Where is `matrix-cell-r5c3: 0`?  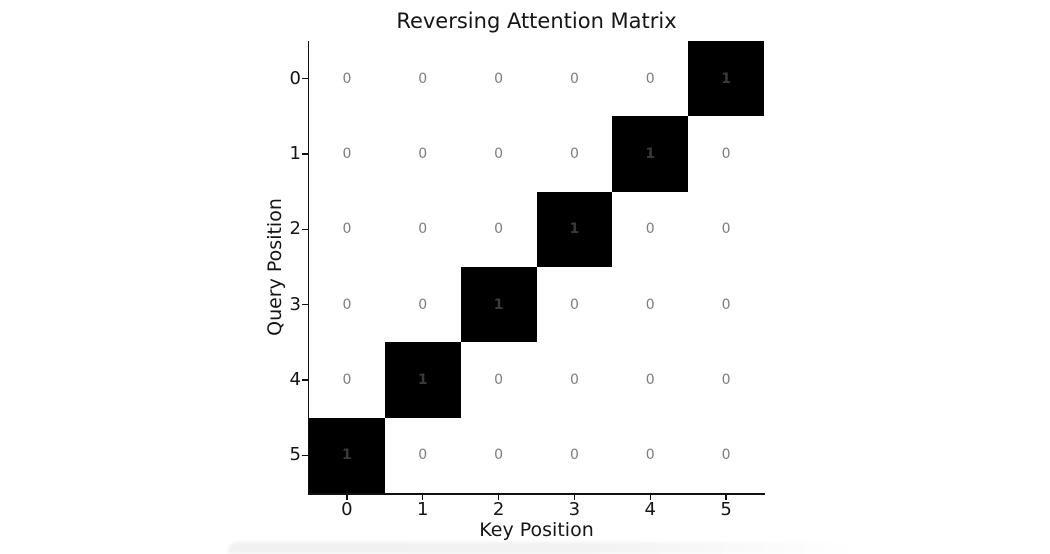 matrix-cell-r5c3: 0 is located at coordinates (574, 455).